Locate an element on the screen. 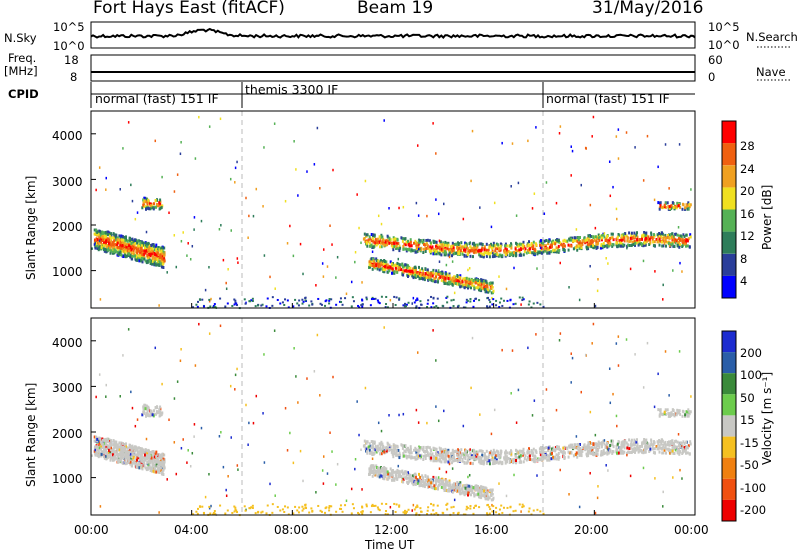  power-cb-tick-24: 24 is located at coordinates (747, 169).